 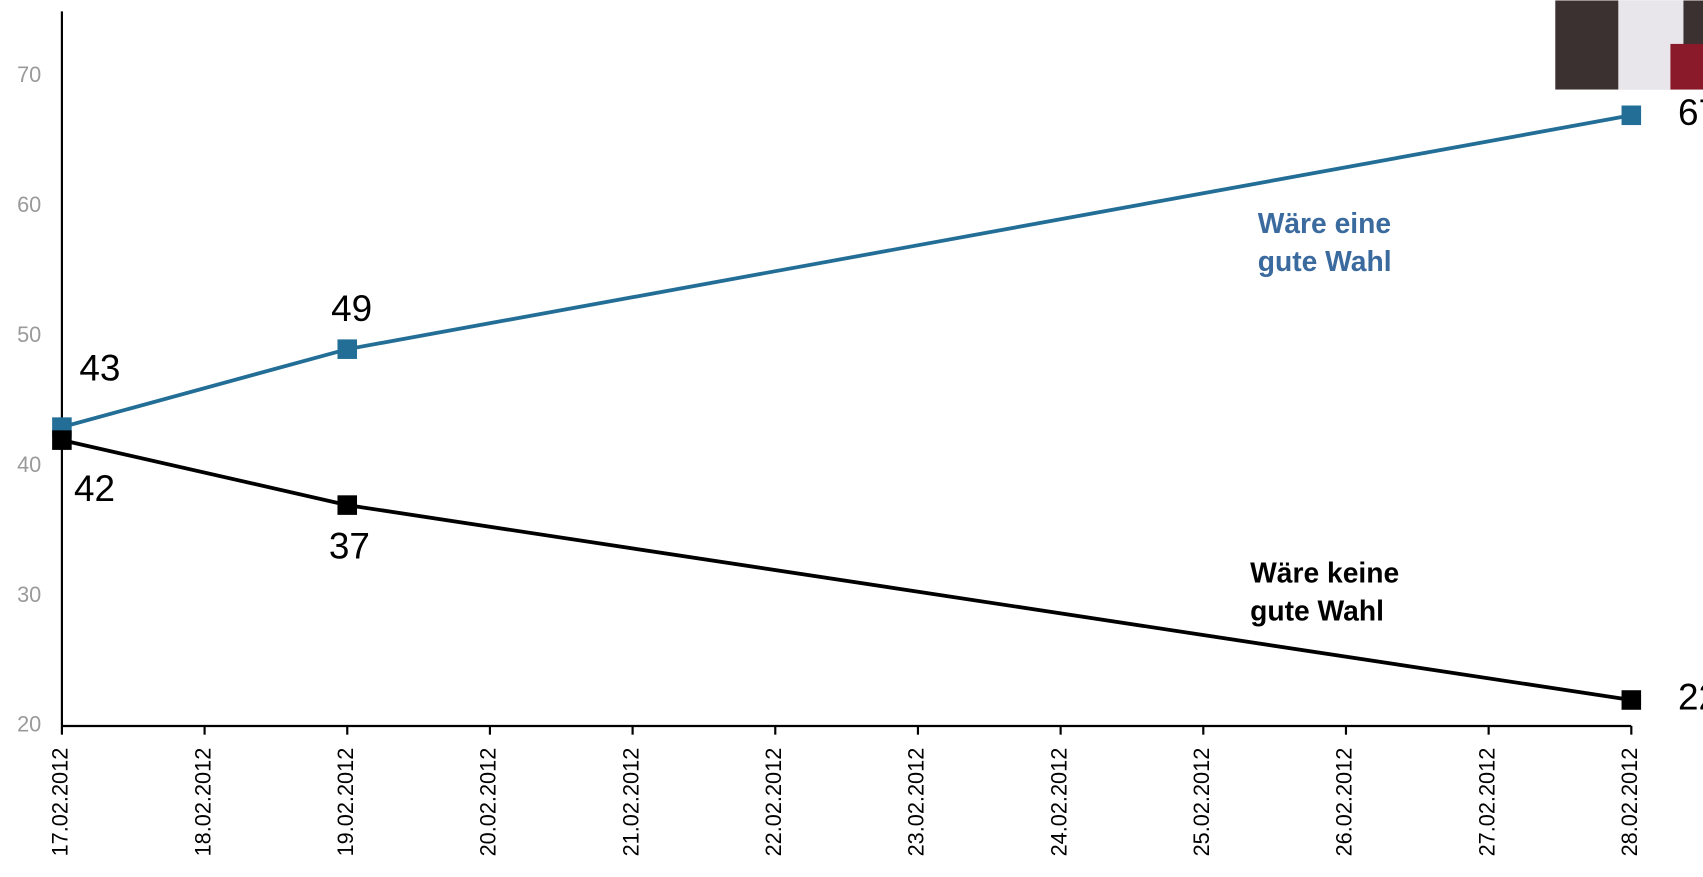 I want to click on series-label: Wäre eine gute Wahl, so click(x=1324, y=242).